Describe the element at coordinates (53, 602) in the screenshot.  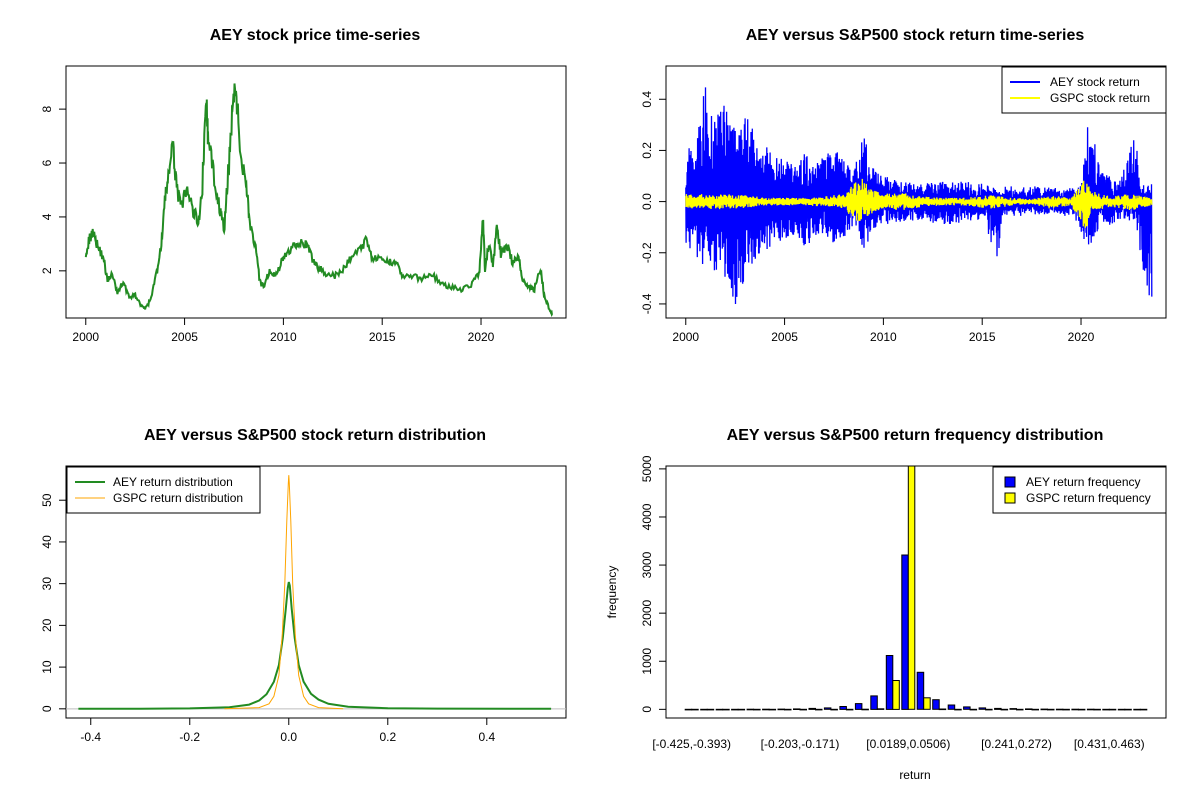
I see `density-y-axis: 0 10 20 30 40 50` at that location.